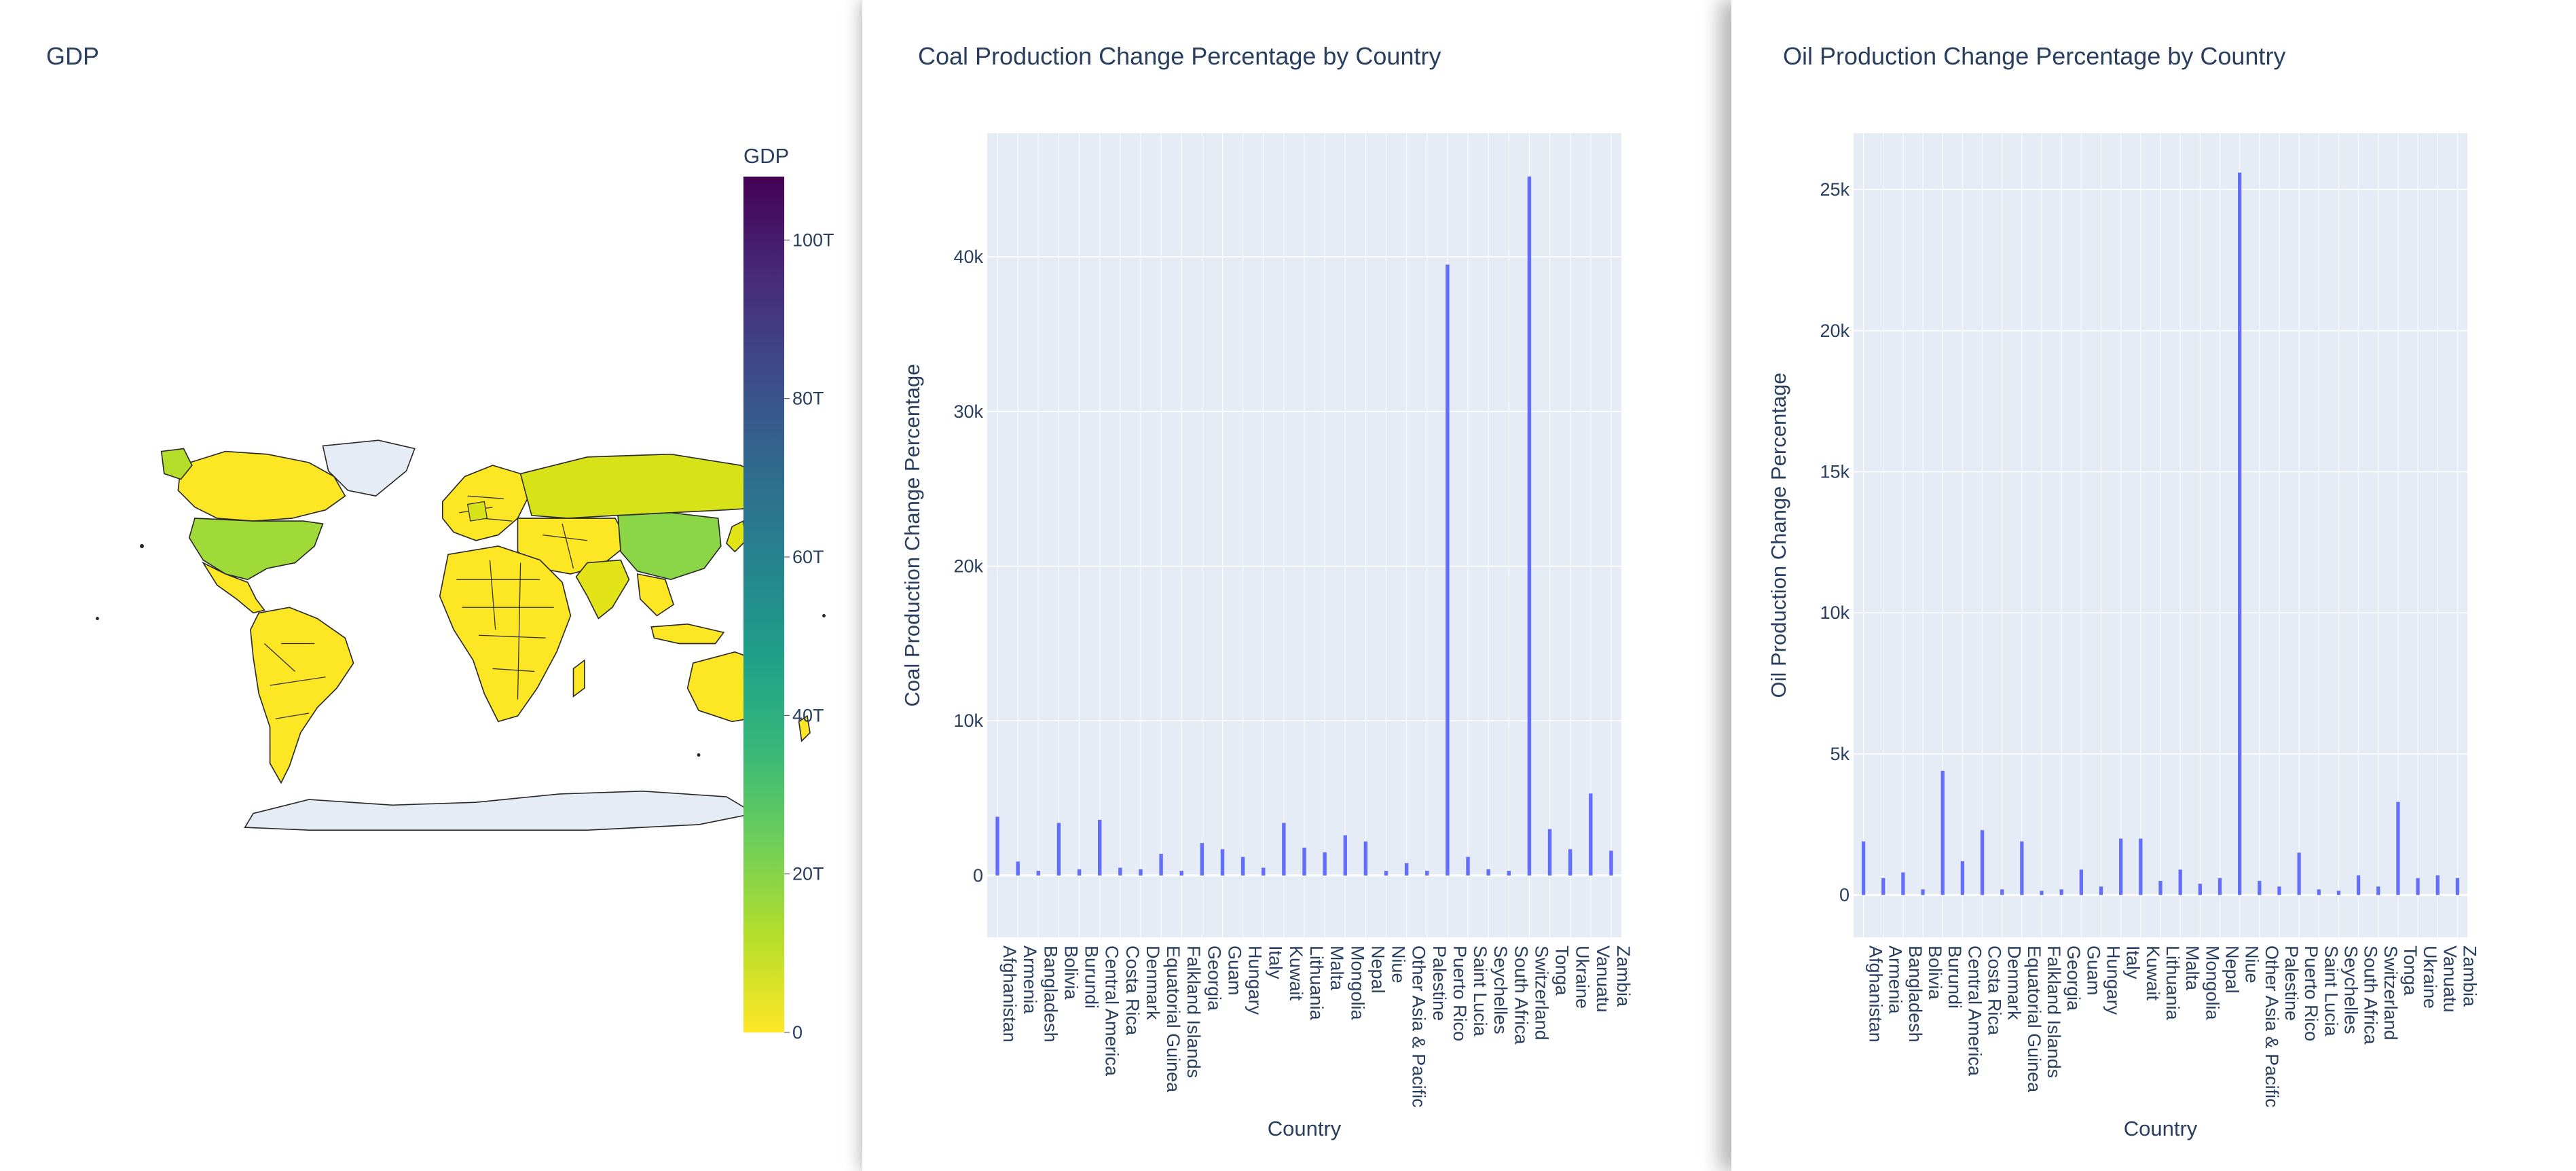  Describe the element at coordinates (261, 486) in the screenshot. I see `country-canada` at that location.